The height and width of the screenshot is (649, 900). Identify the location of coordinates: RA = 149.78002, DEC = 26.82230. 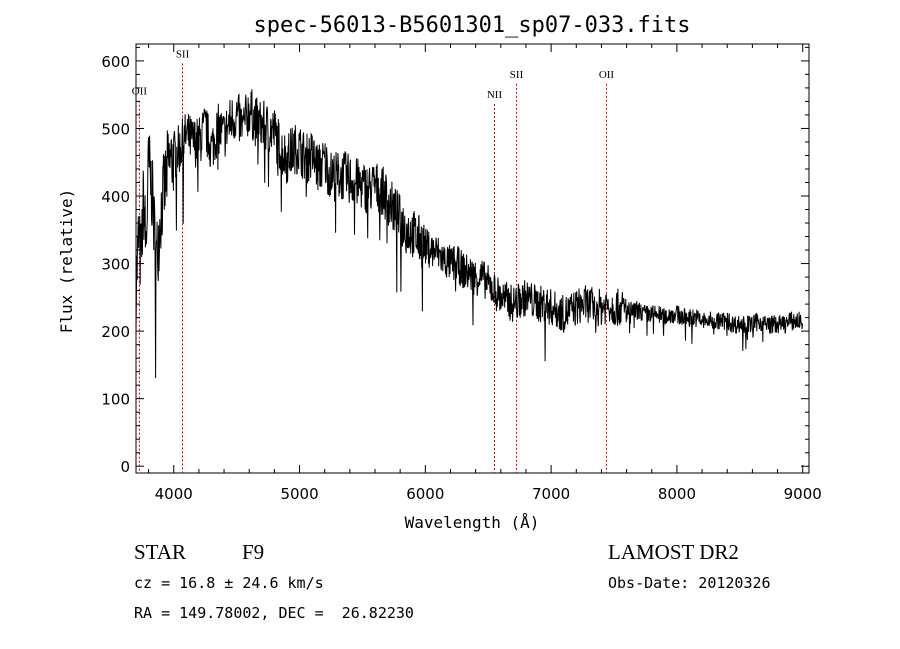
(274, 613).